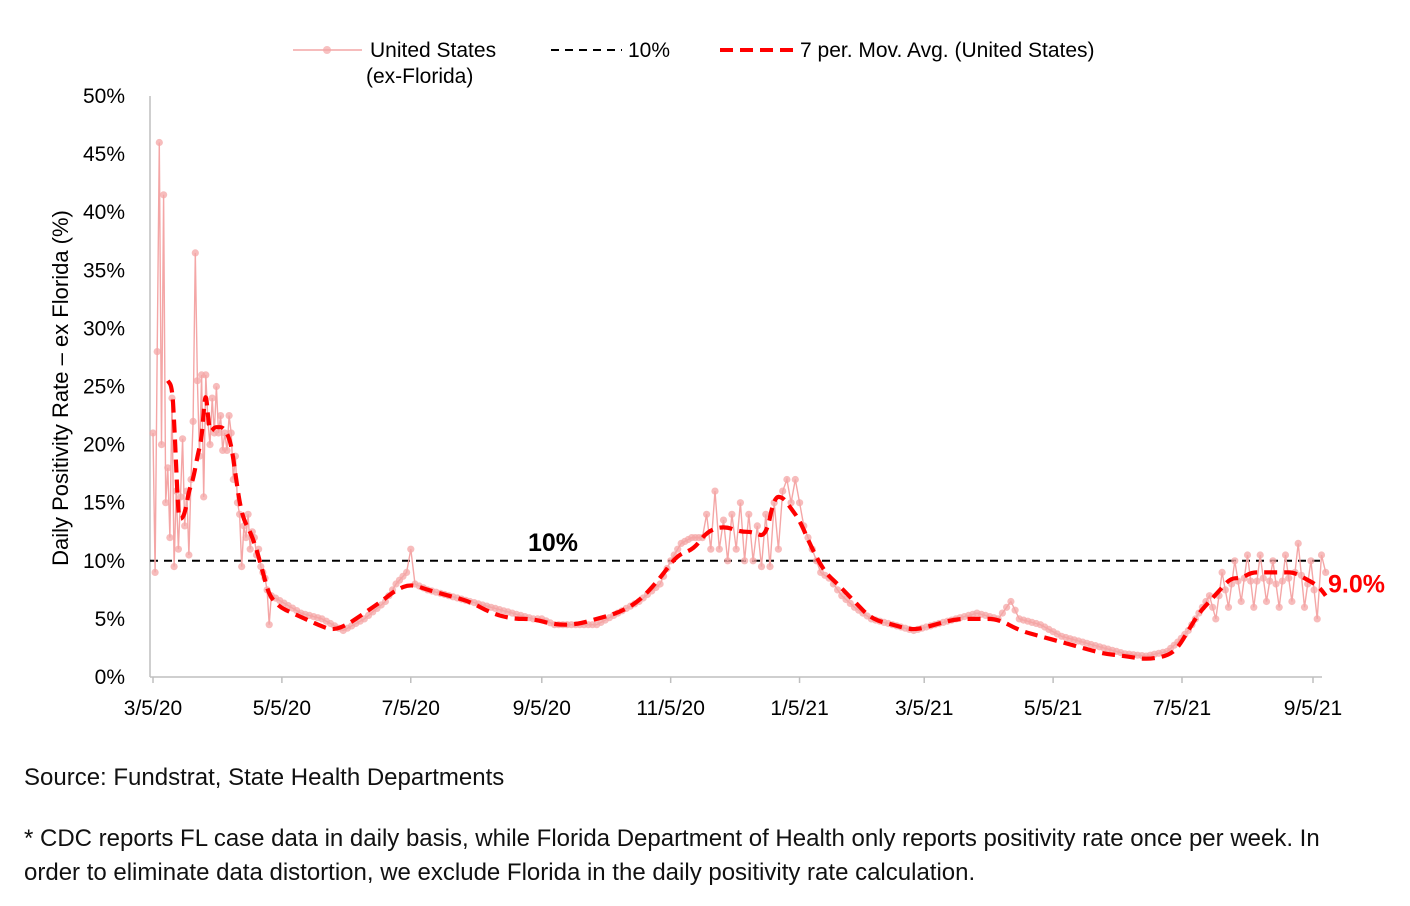 The image size is (1410, 906). Describe the element at coordinates (104, 96) in the screenshot. I see `y-tick-label: 50%` at that location.